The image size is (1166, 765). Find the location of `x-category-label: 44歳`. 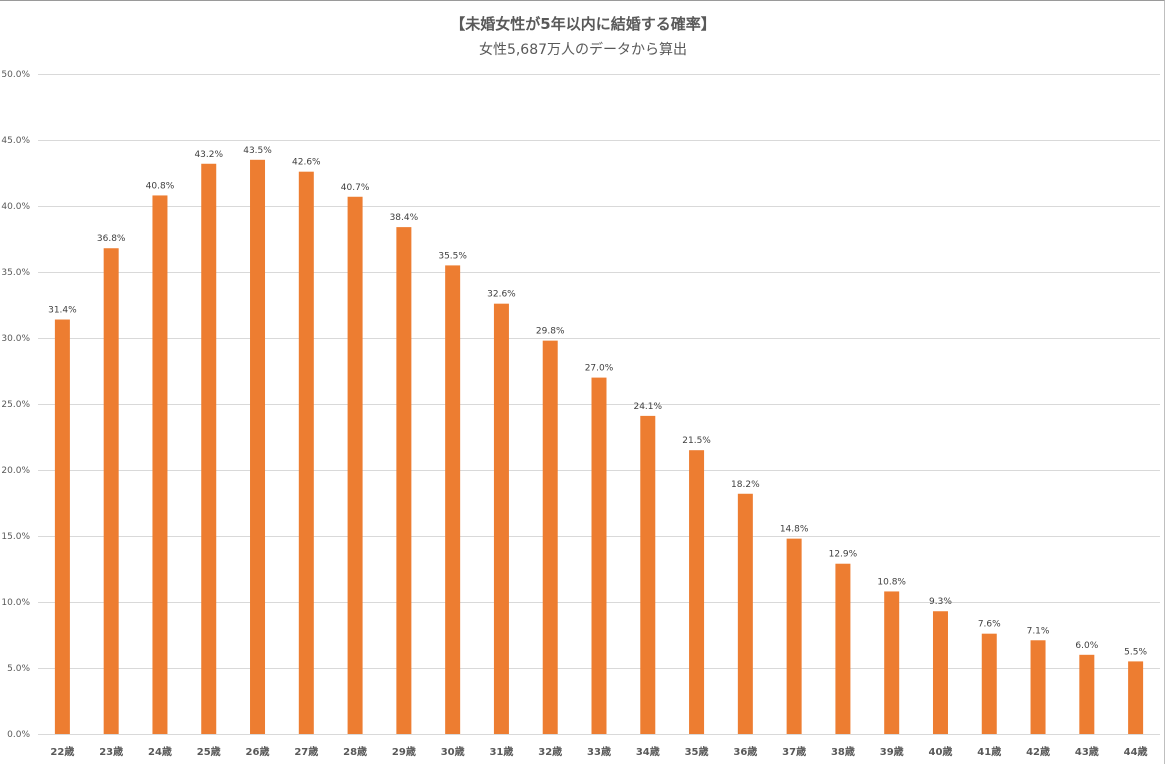

x-category-label: 44歳 is located at coordinates (1136, 751).